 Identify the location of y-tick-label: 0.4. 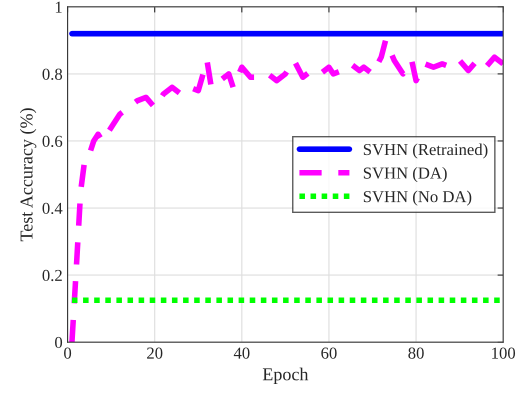
(52, 208).